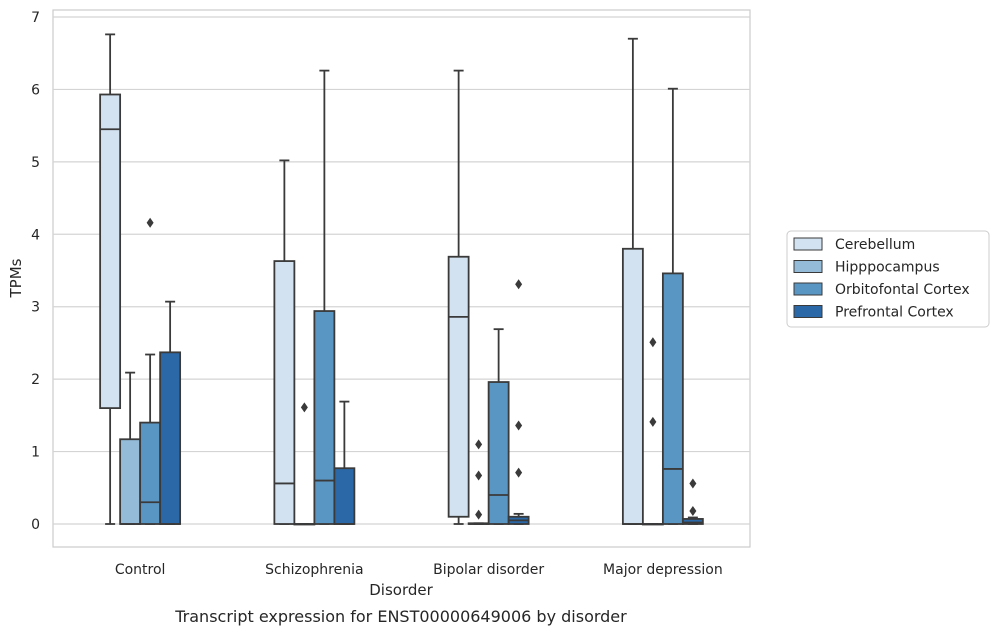  Describe the element at coordinates (314, 570) in the screenshot. I see `x-tick-label: Schizophrenia` at that location.